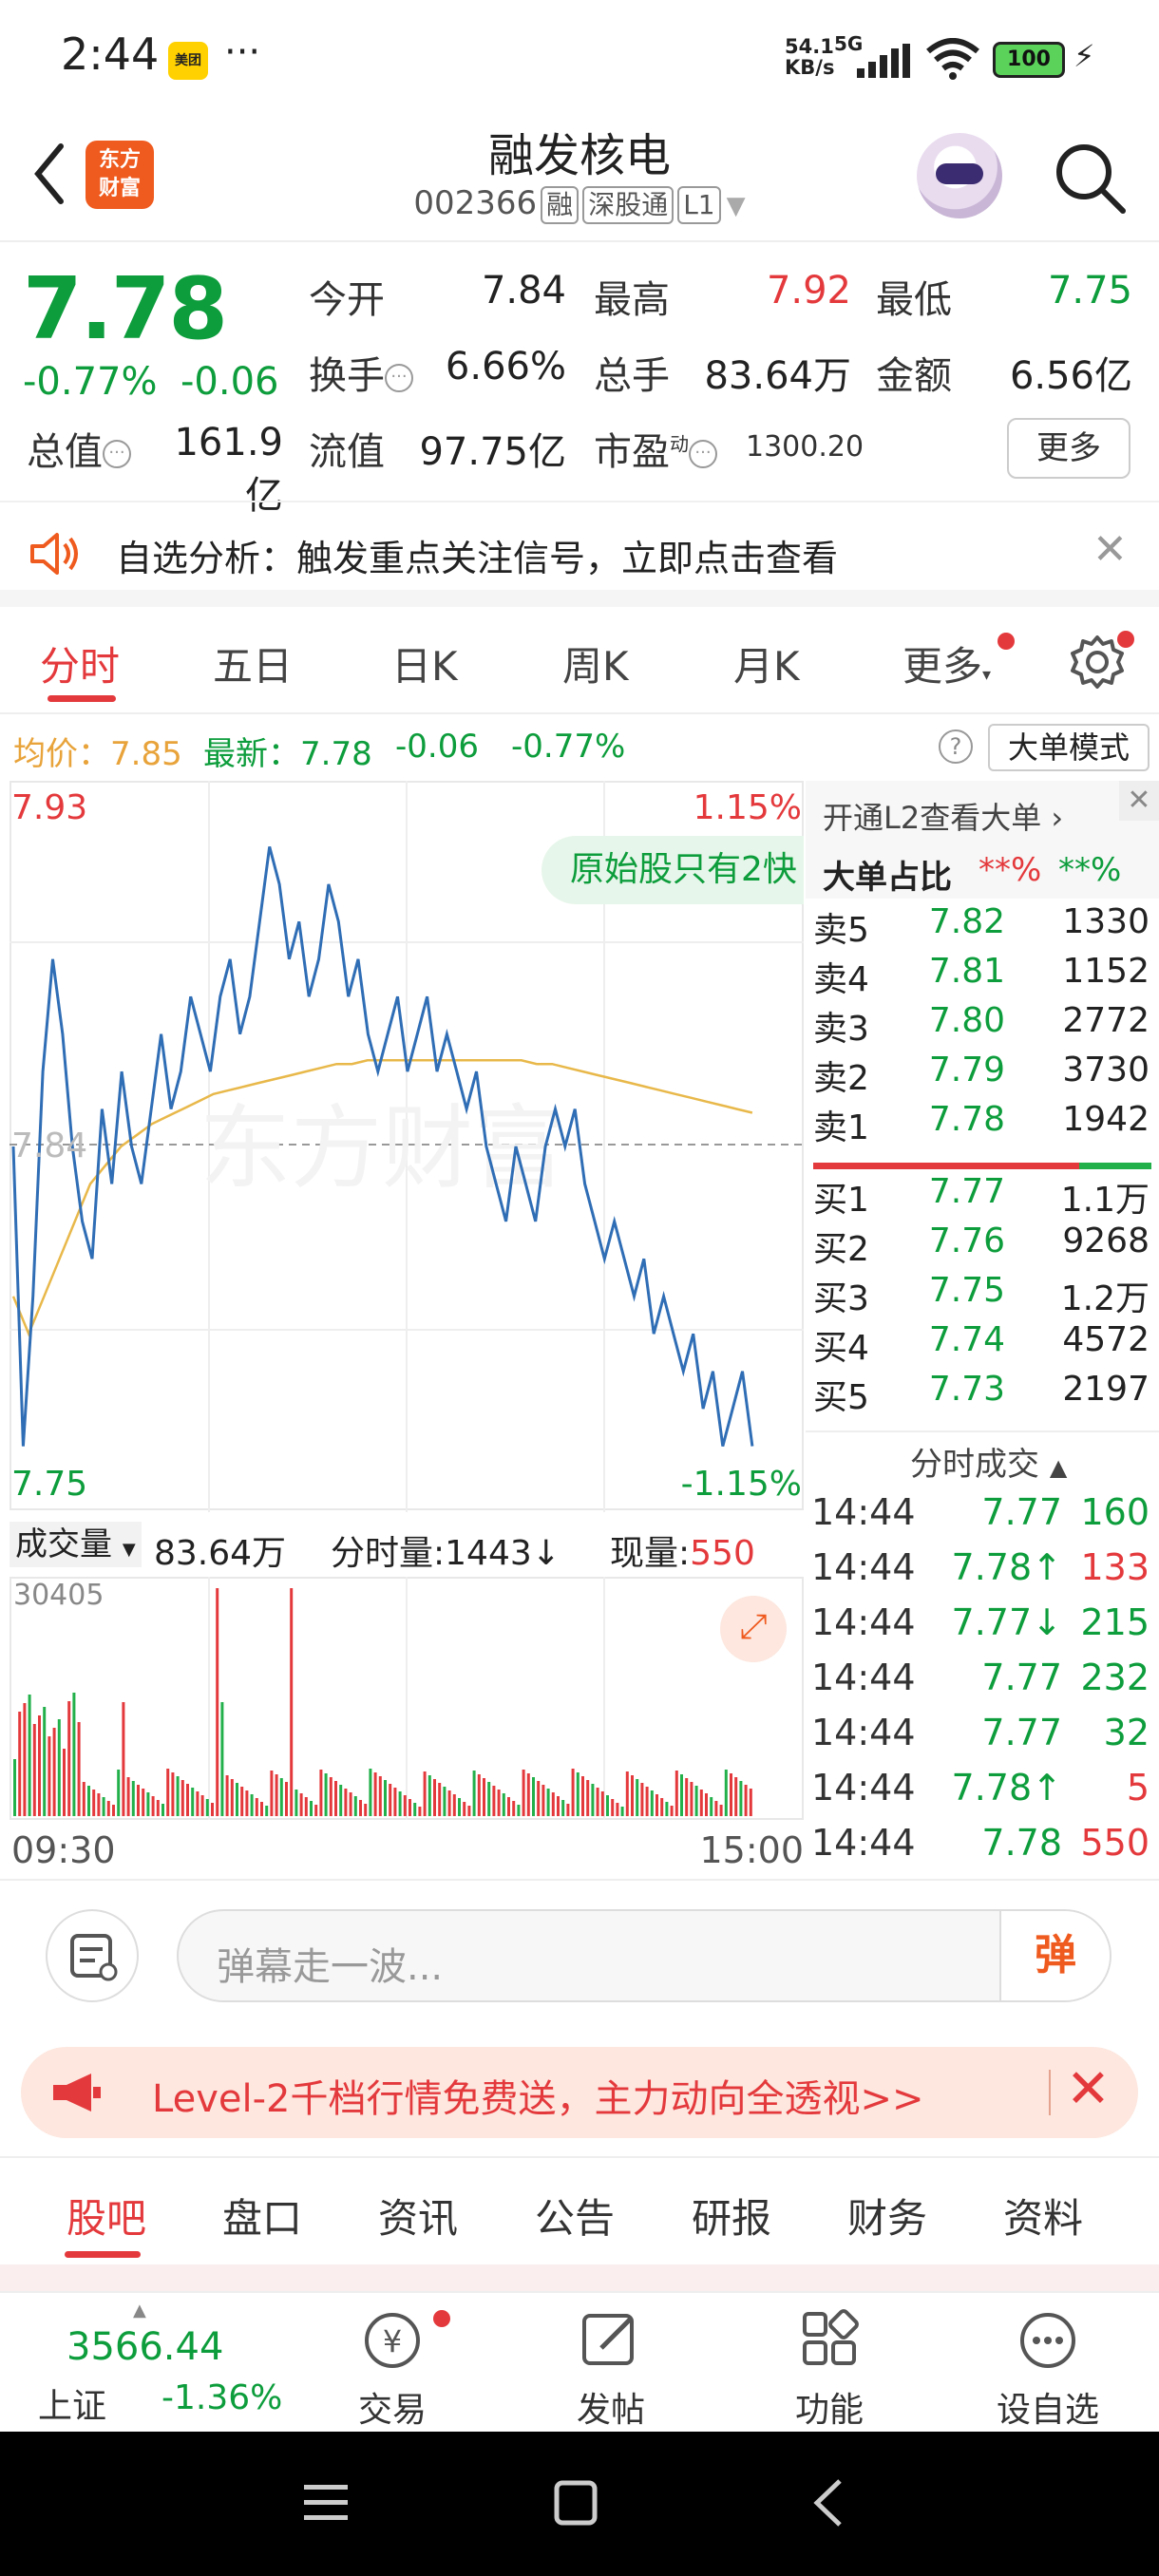  I want to click on ad-badge: 原始股只有2快, so click(673, 870).